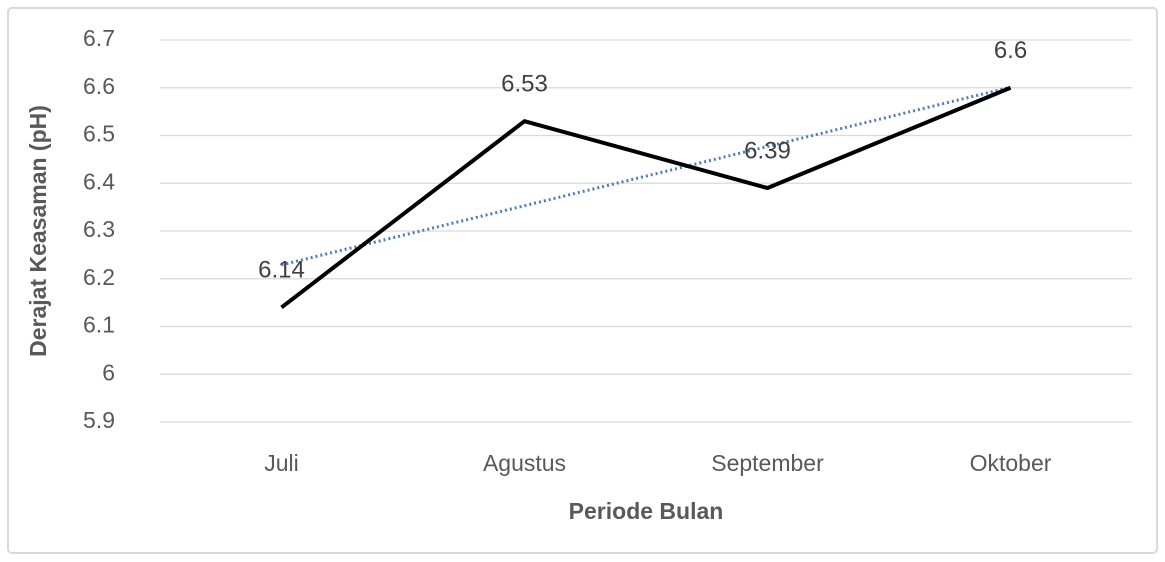  Describe the element at coordinates (99, 277) in the screenshot. I see `y-tick-label: 6.2` at that location.